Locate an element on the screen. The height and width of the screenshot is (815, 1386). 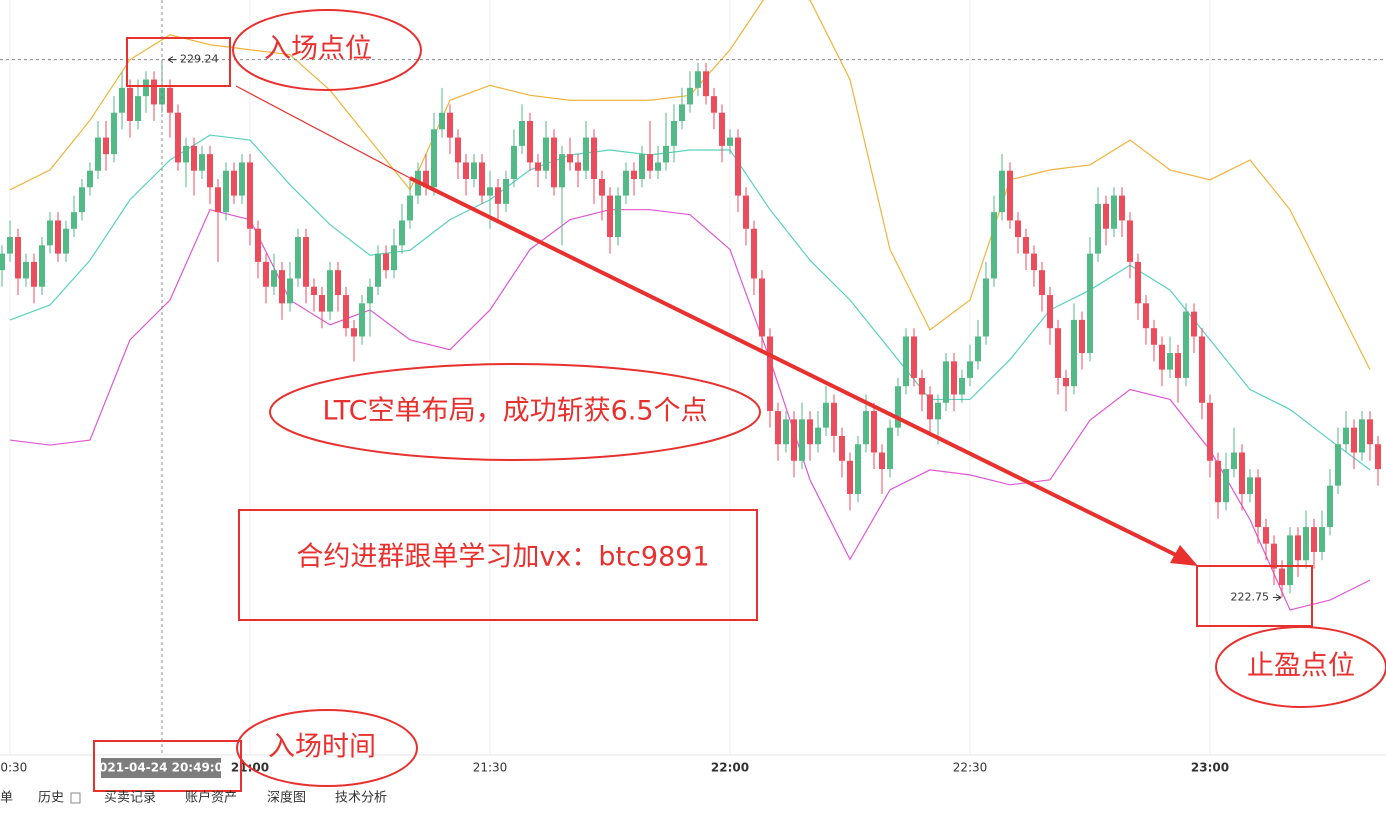
tab: 买卖记录 is located at coordinates (130, 798).